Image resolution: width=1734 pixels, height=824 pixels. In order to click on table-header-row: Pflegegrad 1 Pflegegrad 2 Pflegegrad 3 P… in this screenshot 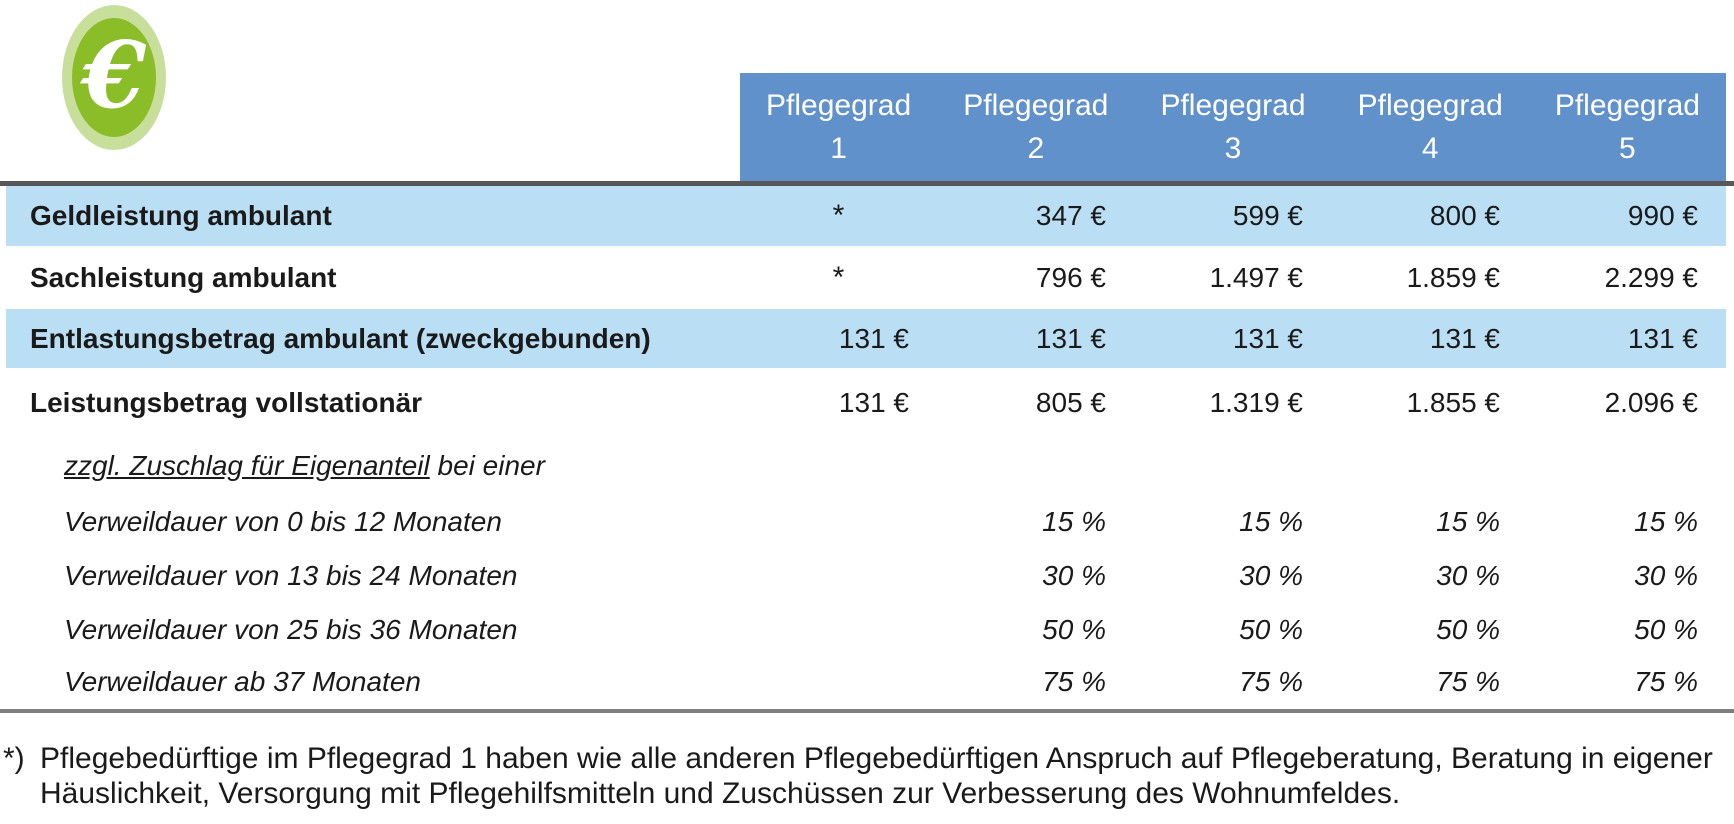, I will do `click(1233, 127)`.